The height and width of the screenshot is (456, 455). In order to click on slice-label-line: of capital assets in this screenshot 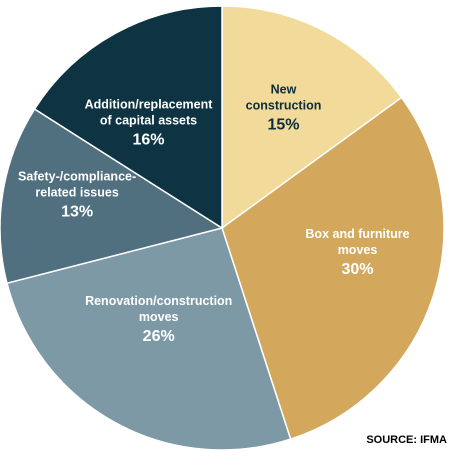, I will do `click(148, 120)`.